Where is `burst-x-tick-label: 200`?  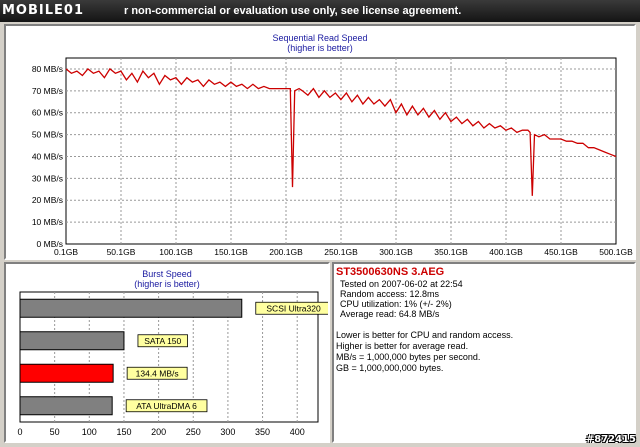 burst-x-tick-label: 200 is located at coordinates (158, 432).